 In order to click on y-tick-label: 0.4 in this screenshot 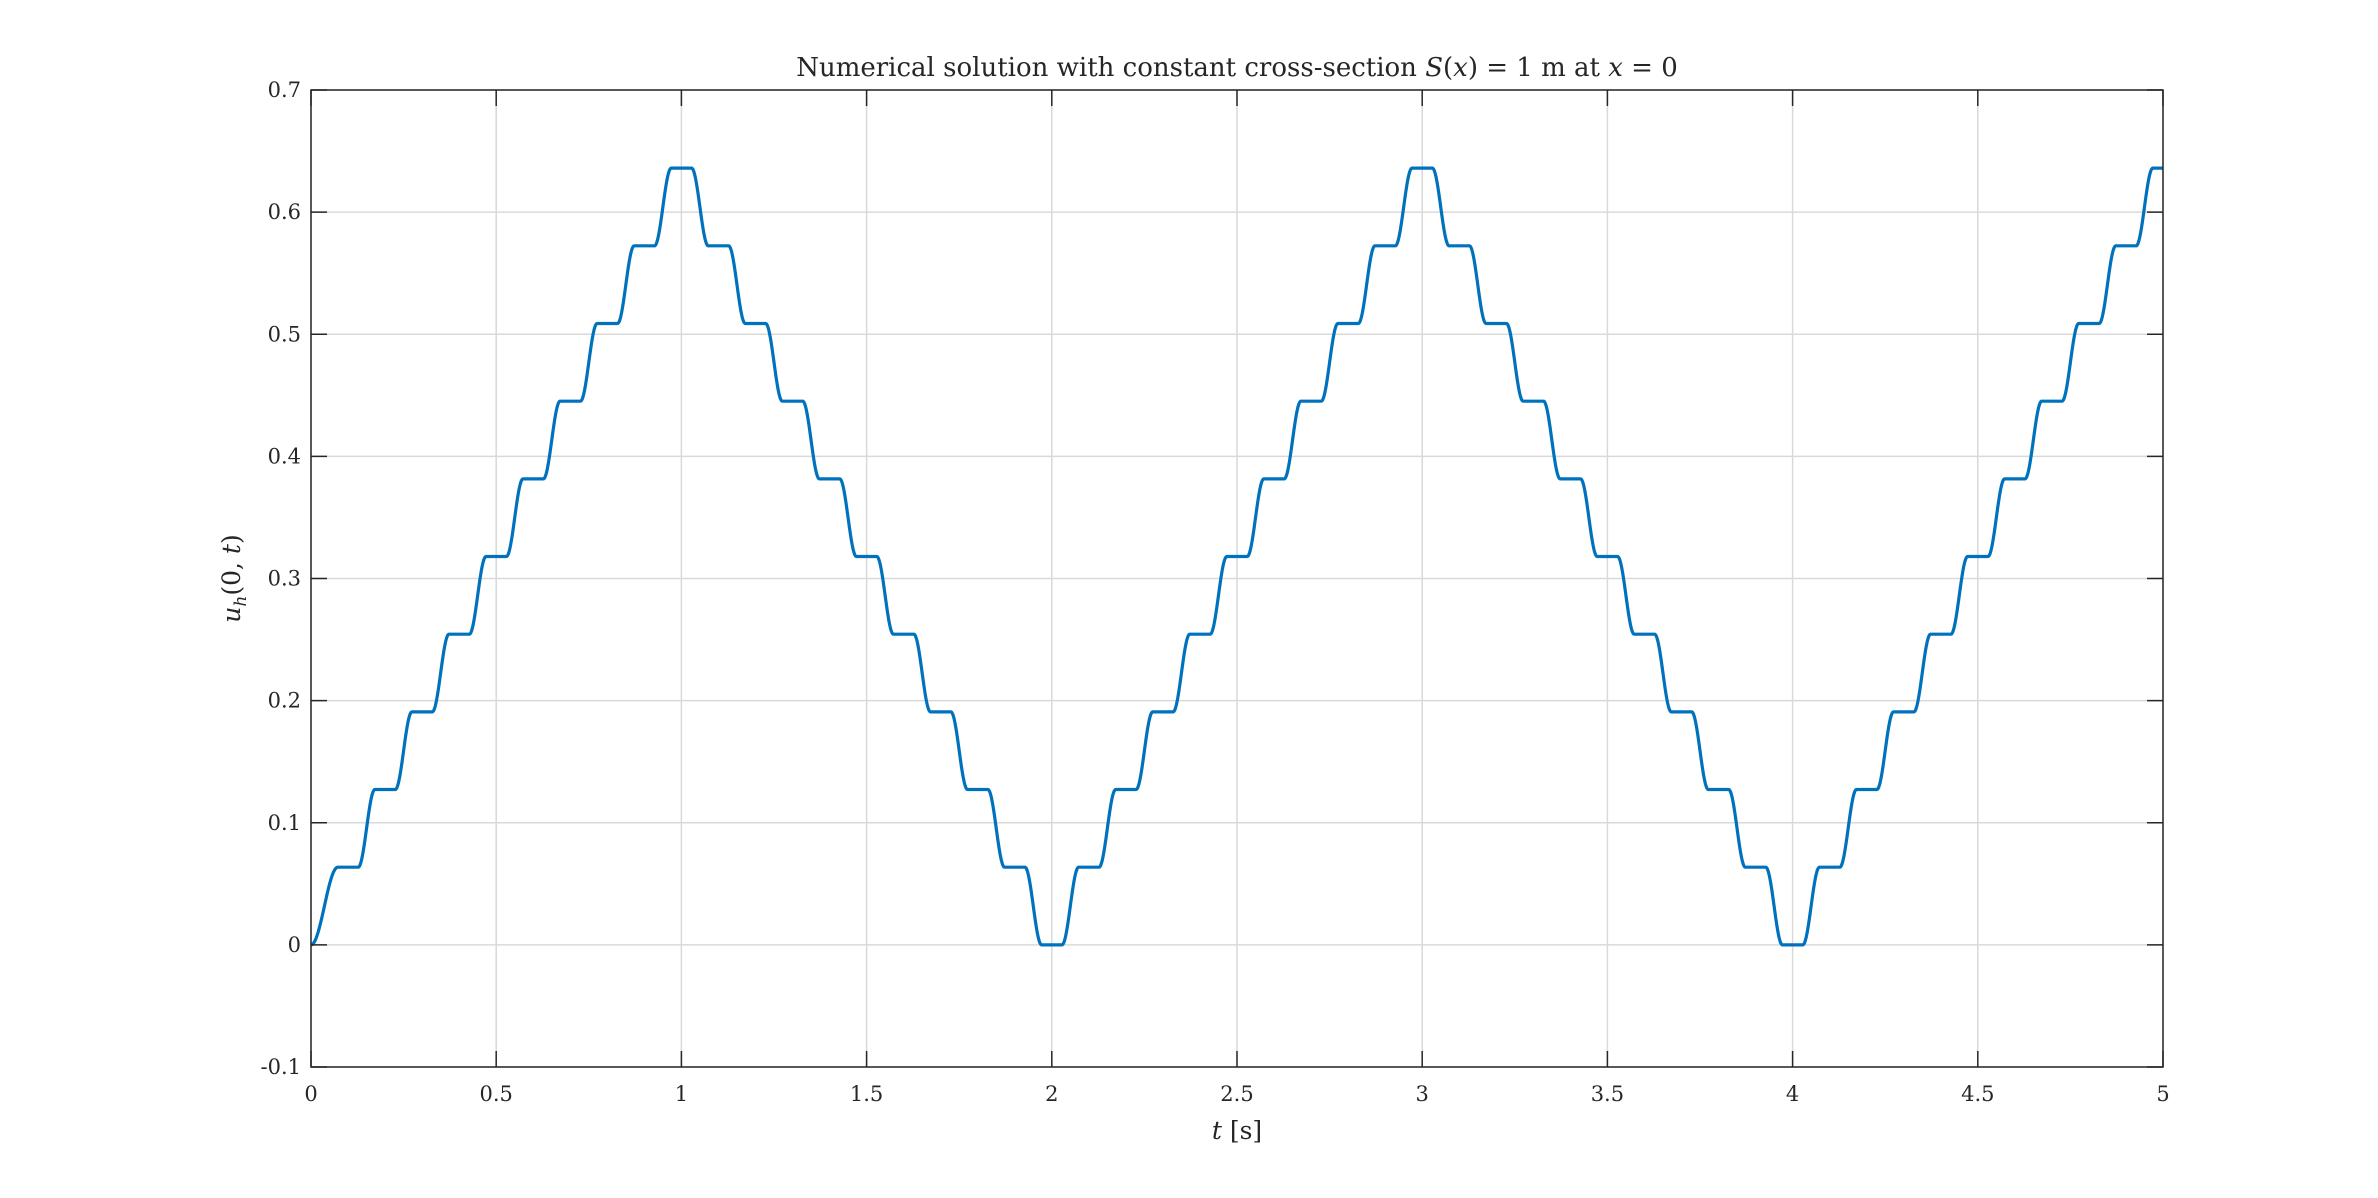, I will do `click(284, 456)`.